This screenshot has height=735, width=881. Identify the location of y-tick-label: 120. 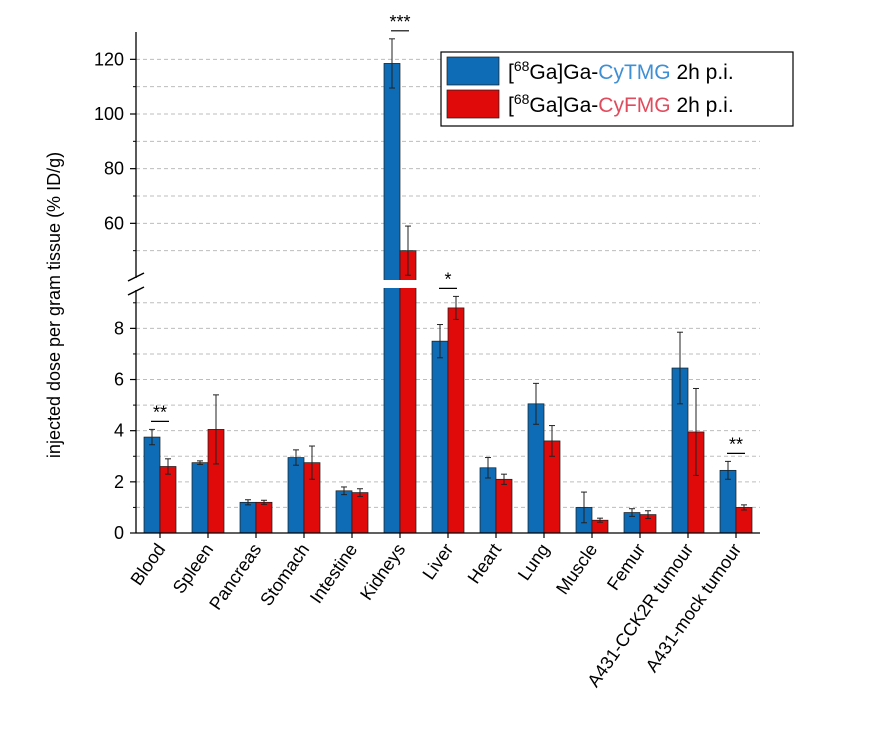
(109, 59).